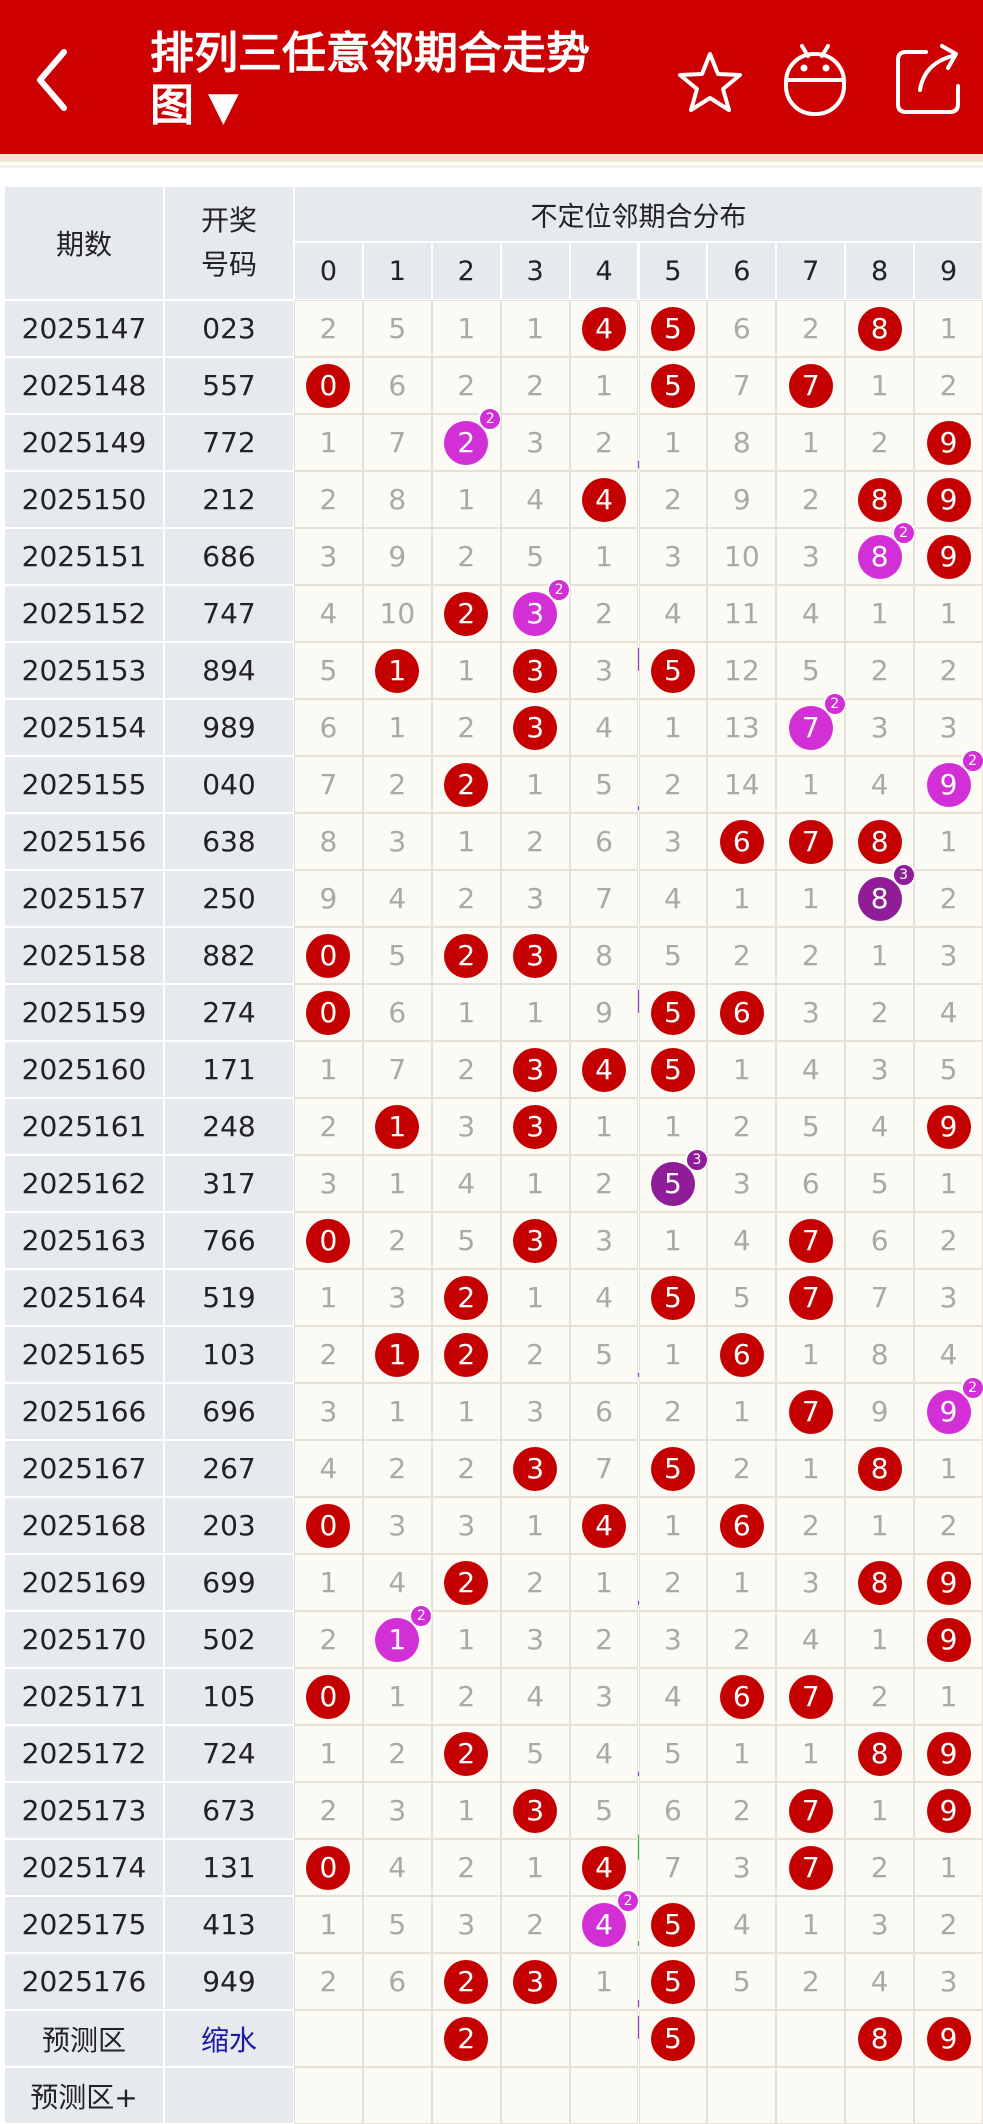  What do you see at coordinates (673, 1867) in the screenshot?
I see `miss-value: 7` at bounding box center [673, 1867].